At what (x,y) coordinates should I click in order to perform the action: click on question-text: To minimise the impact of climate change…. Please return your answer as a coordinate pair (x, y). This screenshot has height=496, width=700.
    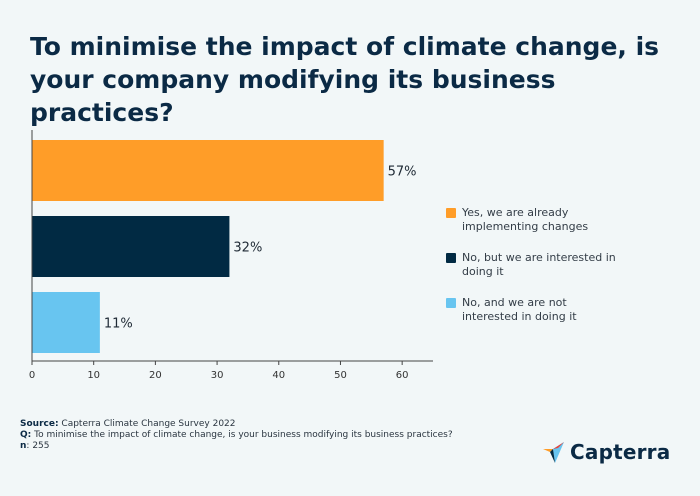
    Looking at the image, I should click on (242, 435).